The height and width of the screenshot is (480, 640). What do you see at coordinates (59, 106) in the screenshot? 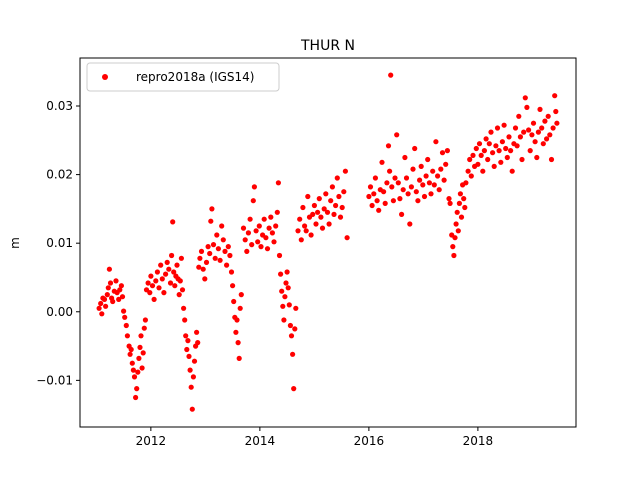
I see `y-tick-label: 0.03` at bounding box center [59, 106].